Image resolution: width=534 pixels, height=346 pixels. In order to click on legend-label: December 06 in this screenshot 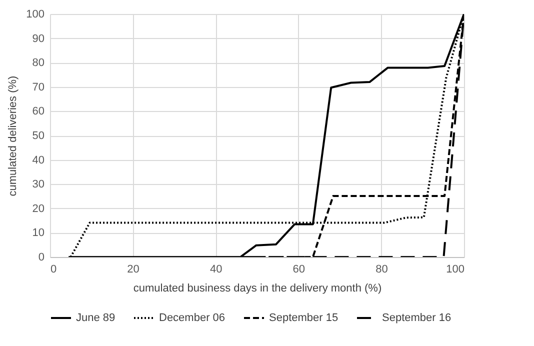, I will do `click(192, 318)`.